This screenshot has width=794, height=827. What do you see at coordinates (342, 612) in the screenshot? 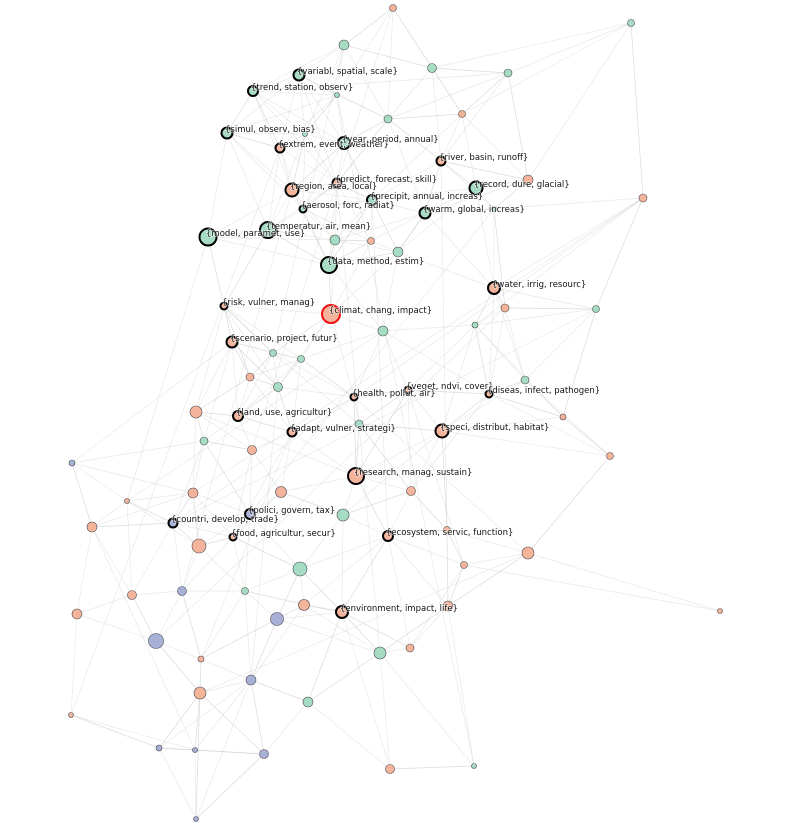
I see `topic-node-environment` at bounding box center [342, 612].